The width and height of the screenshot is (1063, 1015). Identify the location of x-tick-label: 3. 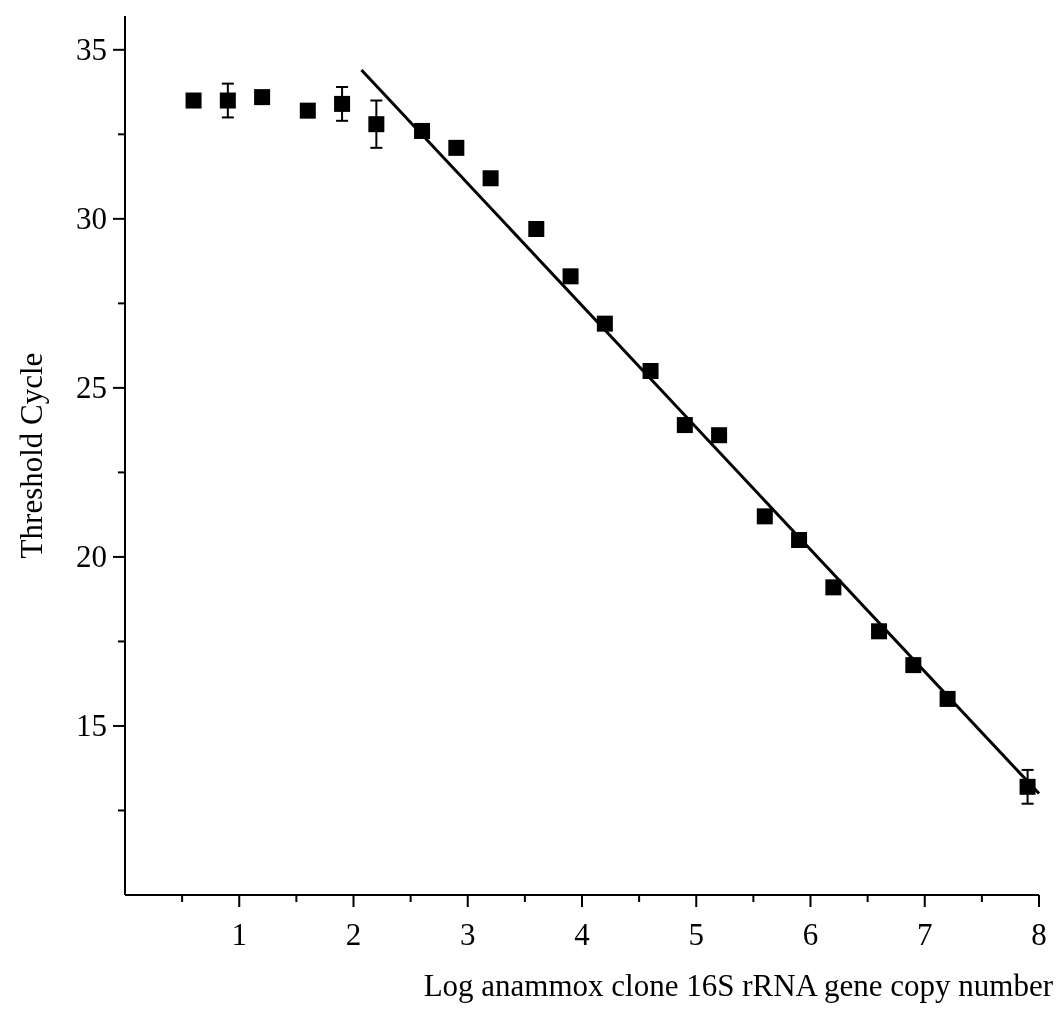
(468, 934).